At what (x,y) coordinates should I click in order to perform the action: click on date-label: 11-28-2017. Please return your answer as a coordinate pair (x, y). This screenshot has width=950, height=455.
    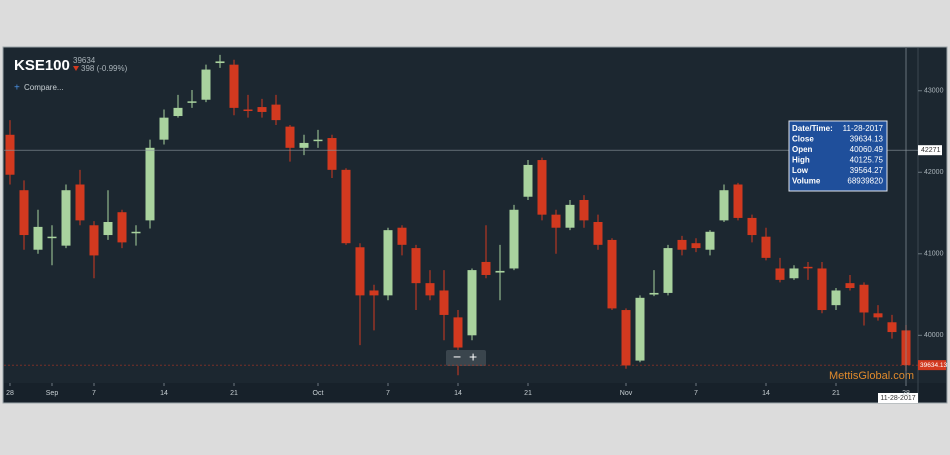
    Looking at the image, I should click on (897, 398).